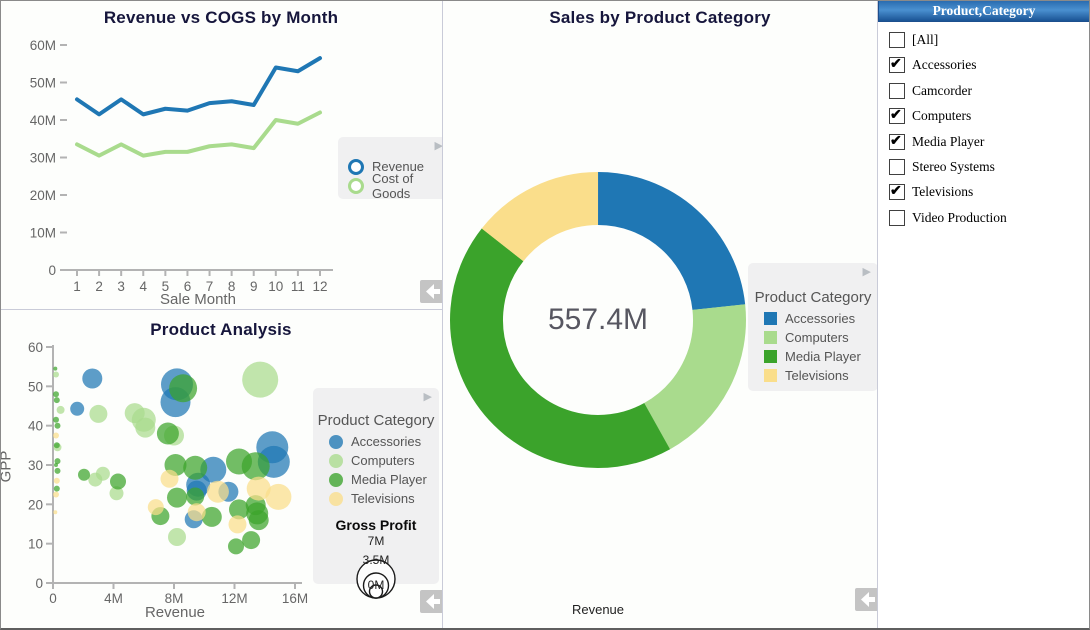 The image size is (1090, 630). What do you see at coordinates (820, 318) in the screenshot?
I see `legend-item-label: Accessories` at bounding box center [820, 318].